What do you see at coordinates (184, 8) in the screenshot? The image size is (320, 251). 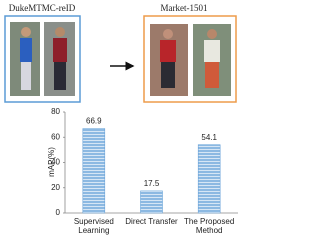 I see `target-label: Market-1501` at bounding box center [184, 8].